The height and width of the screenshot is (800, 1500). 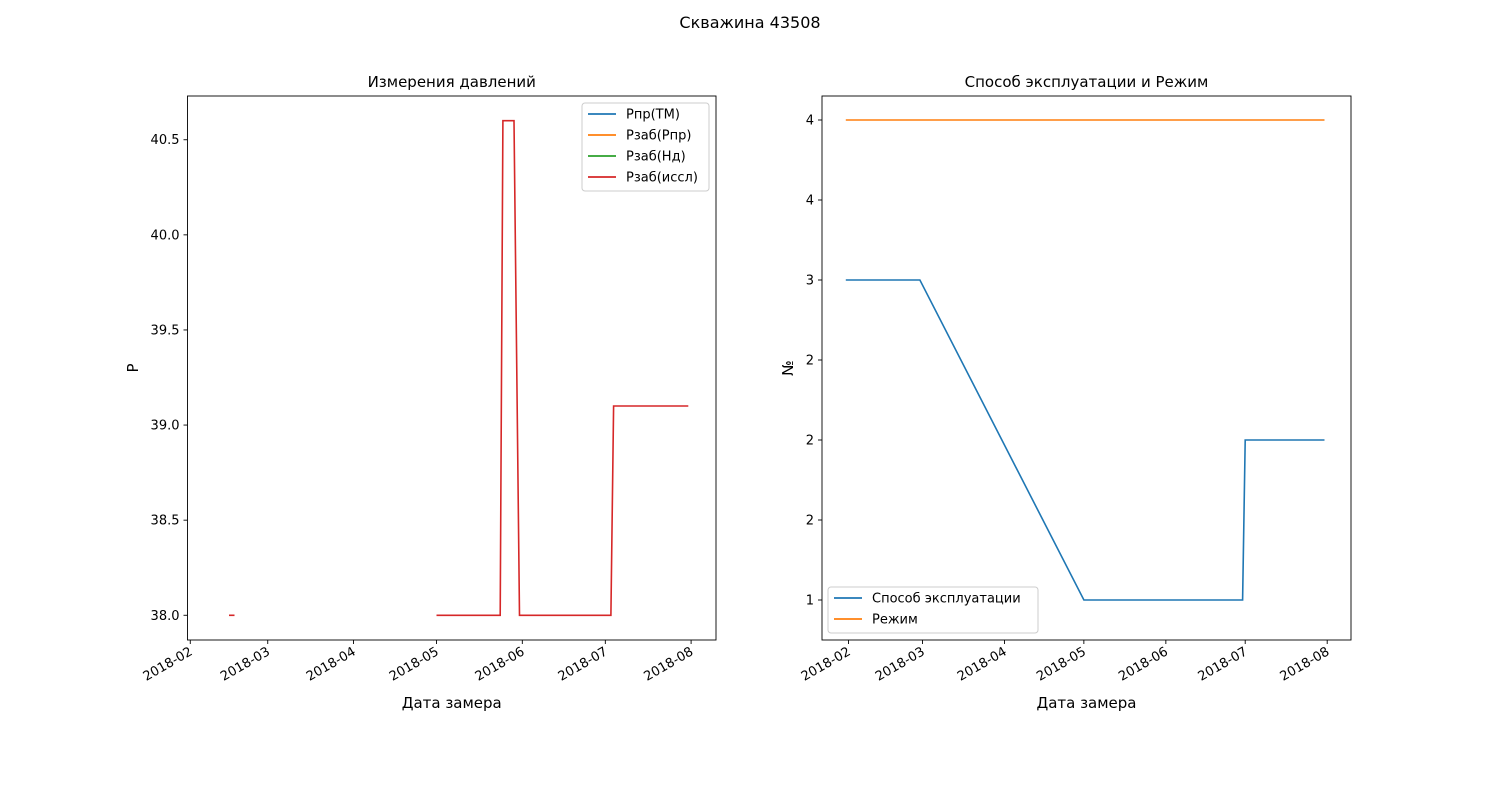 What do you see at coordinates (656, 157) in the screenshot?
I see `legend-entry: Pзаб(Нд)` at bounding box center [656, 157].